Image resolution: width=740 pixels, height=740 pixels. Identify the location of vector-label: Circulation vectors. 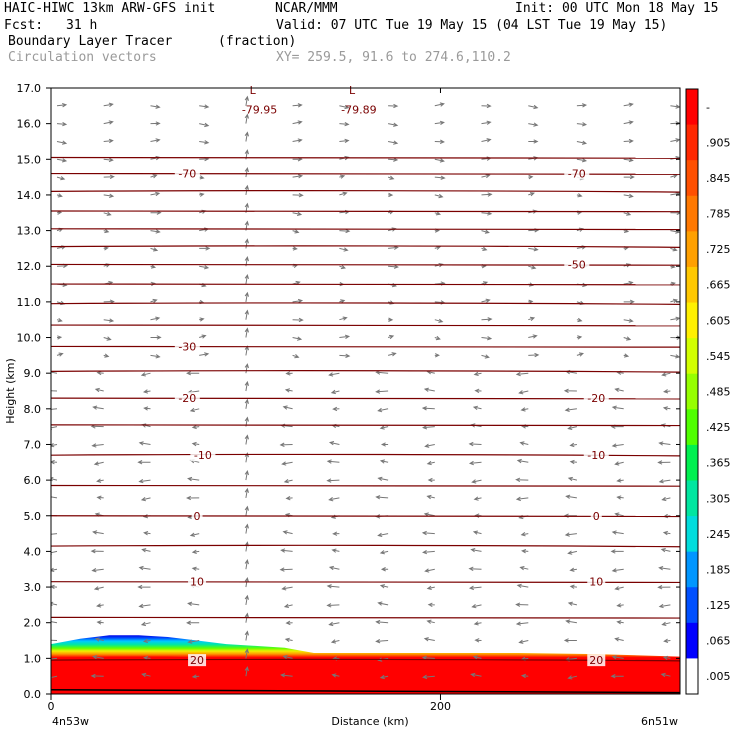
(82, 57).